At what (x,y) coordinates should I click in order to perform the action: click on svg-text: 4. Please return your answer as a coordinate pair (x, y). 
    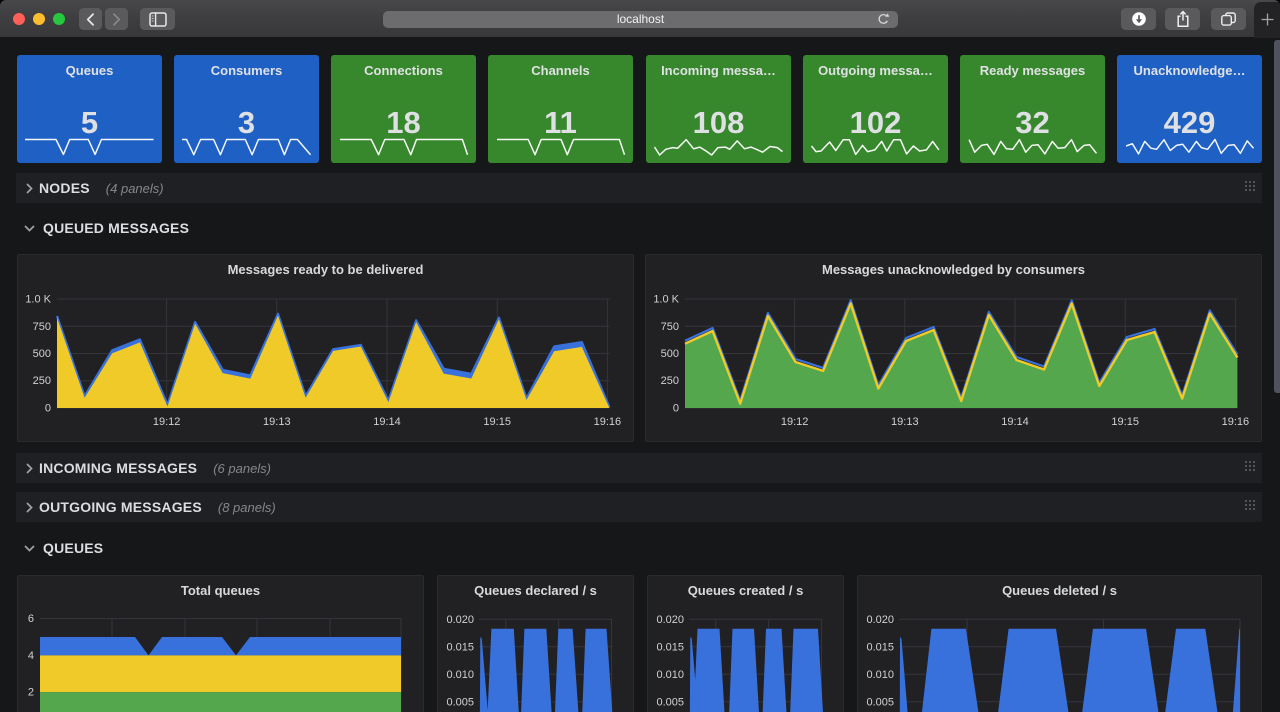
    Looking at the image, I should click on (31, 656).